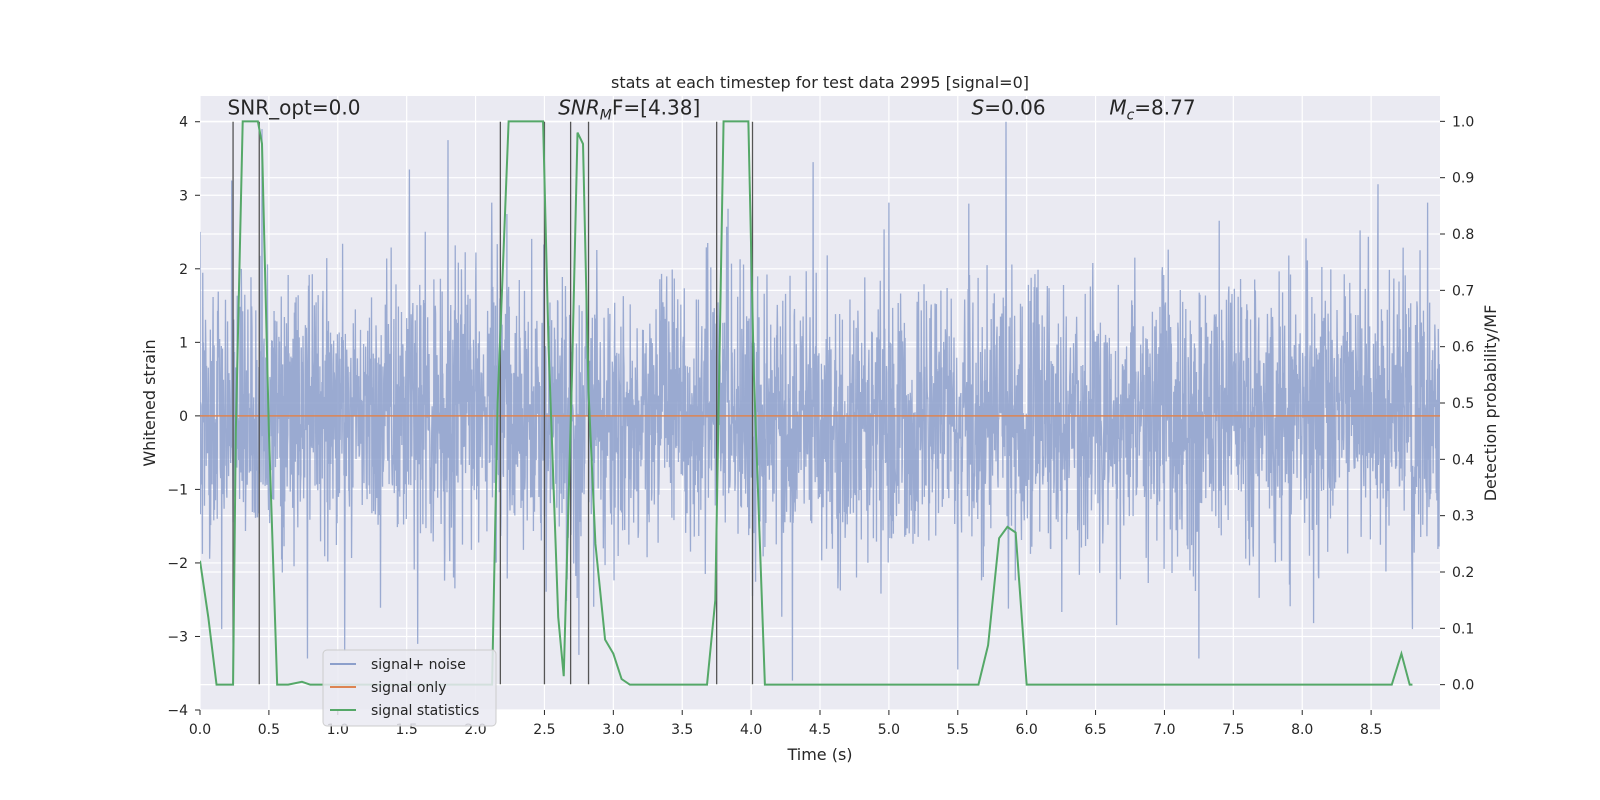 This screenshot has width=1600, height=800. I want to click on annotation-text: SNR_opt=0.0, so click(294, 107).